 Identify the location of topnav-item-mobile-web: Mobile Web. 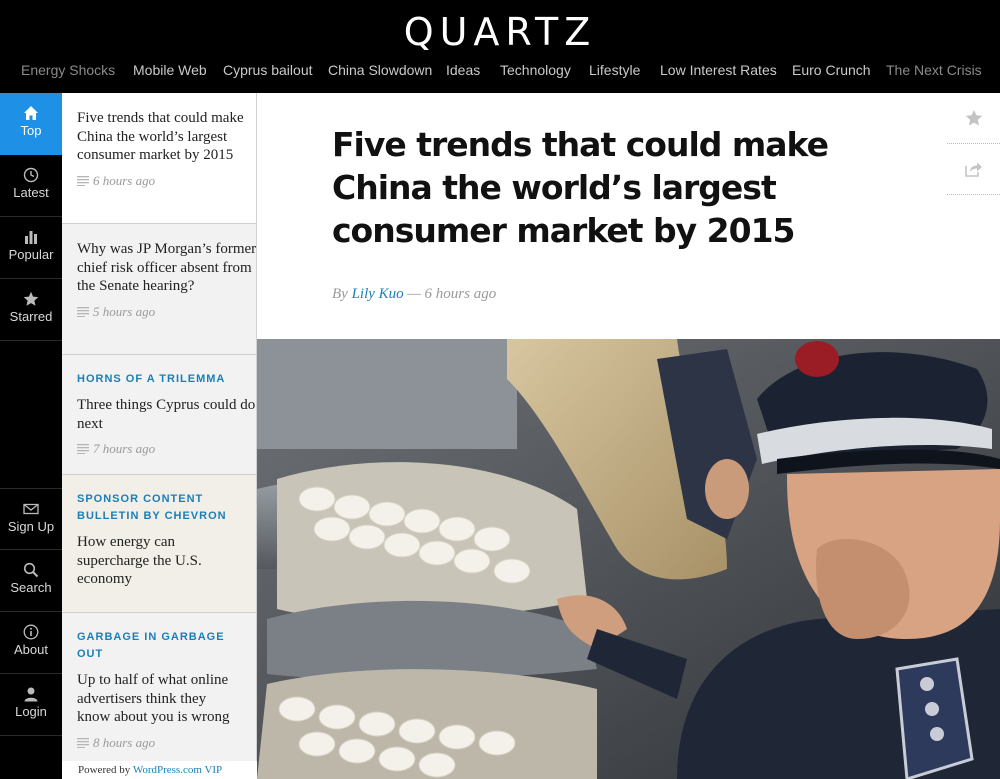
(170, 70).